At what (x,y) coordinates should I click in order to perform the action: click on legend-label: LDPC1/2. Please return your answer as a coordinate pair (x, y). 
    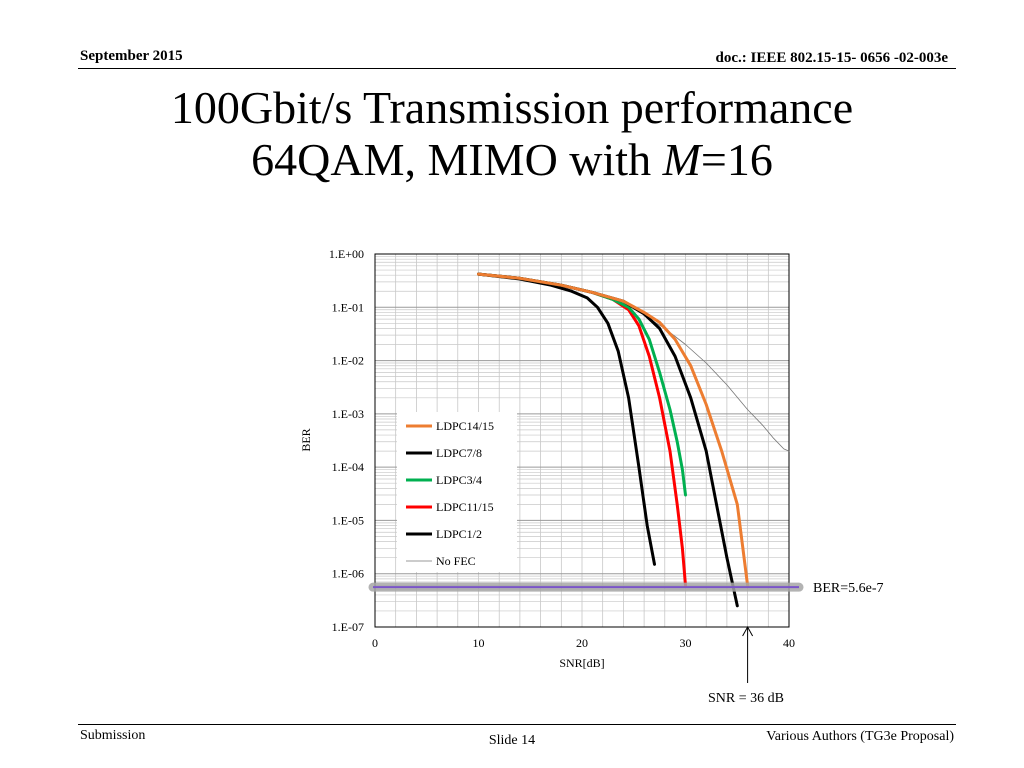
    Looking at the image, I should click on (459, 534).